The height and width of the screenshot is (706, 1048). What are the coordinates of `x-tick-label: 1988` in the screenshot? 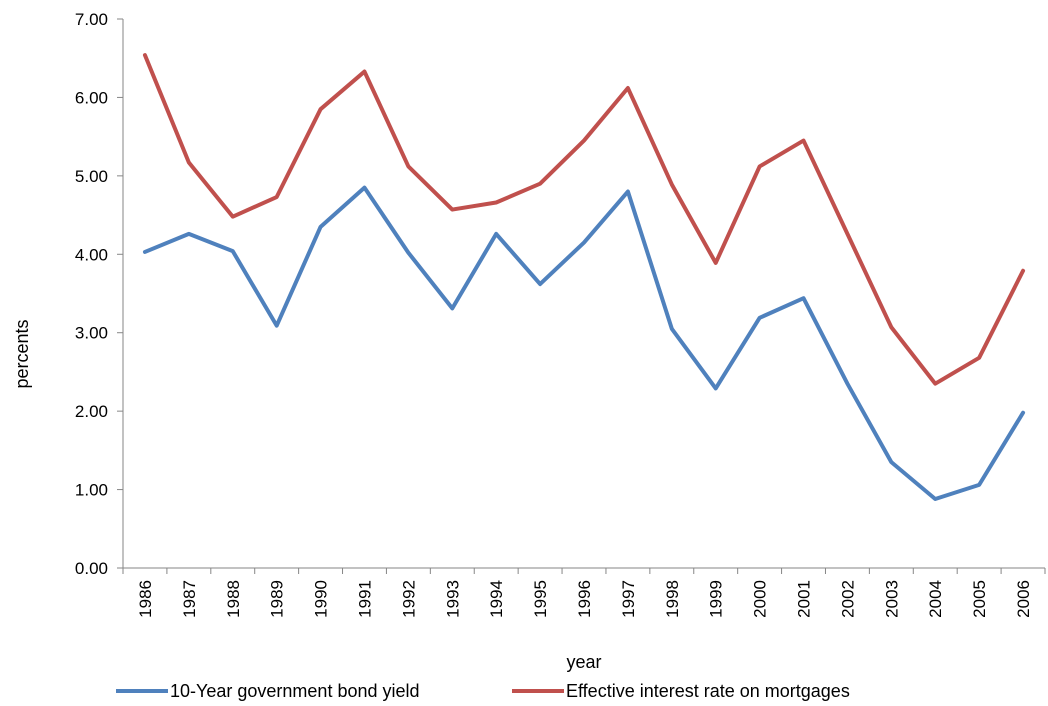 It's located at (233, 599).